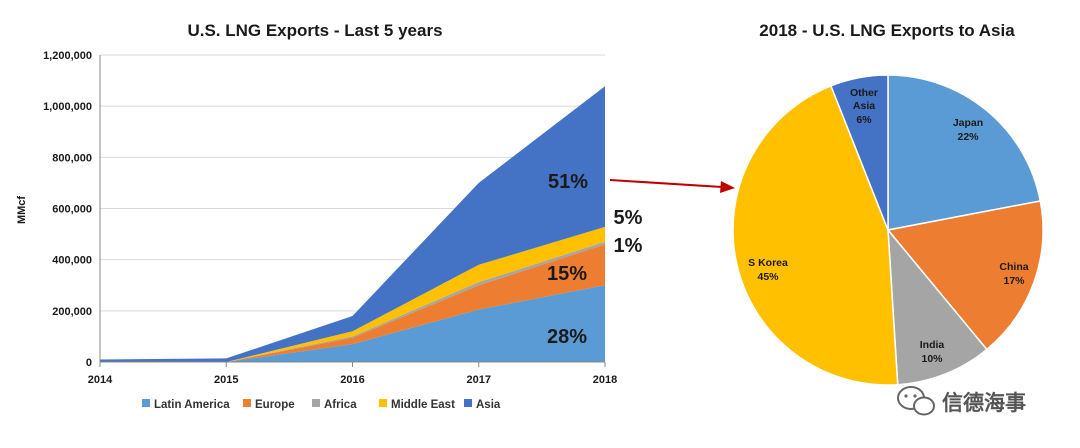  I want to click on pie-slice-label: India 10%, so click(932, 352).